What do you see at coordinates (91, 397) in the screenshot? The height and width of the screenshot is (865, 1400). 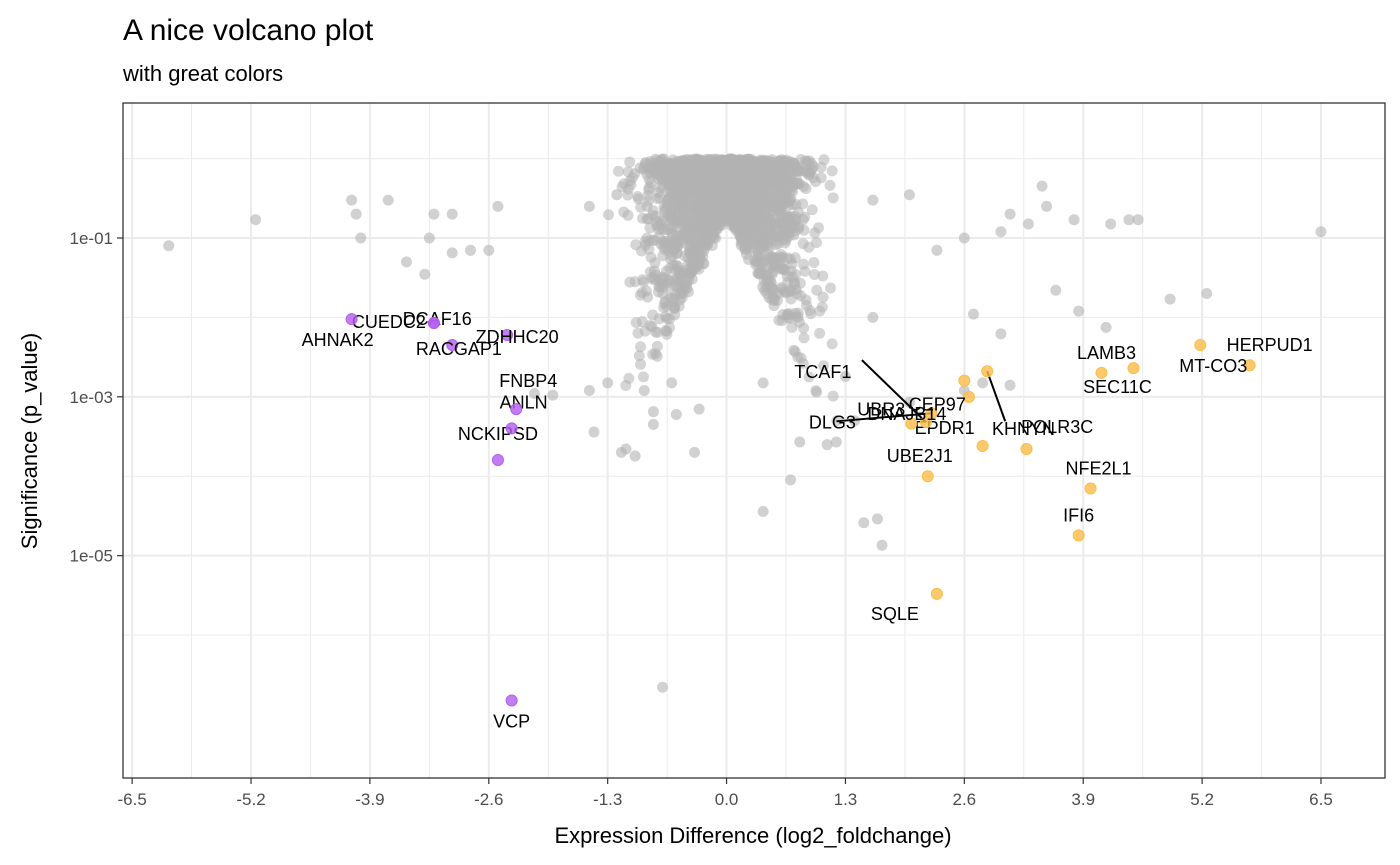 I see `y-tick-label: 1e-03` at bounding box center [91, 397].